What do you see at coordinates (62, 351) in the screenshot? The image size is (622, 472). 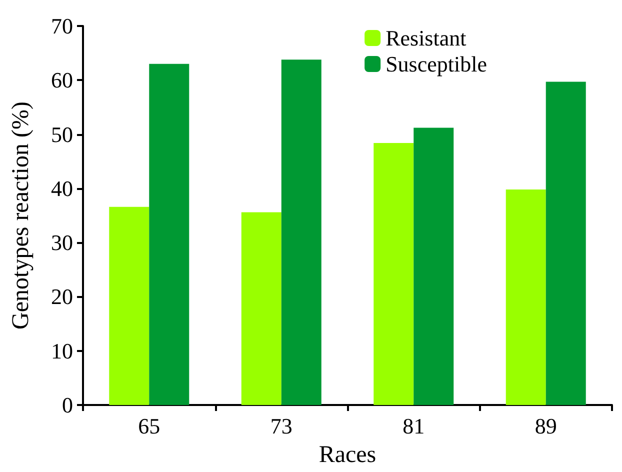 I see `y-tick-label: 10` at bounding box center [62, 351].